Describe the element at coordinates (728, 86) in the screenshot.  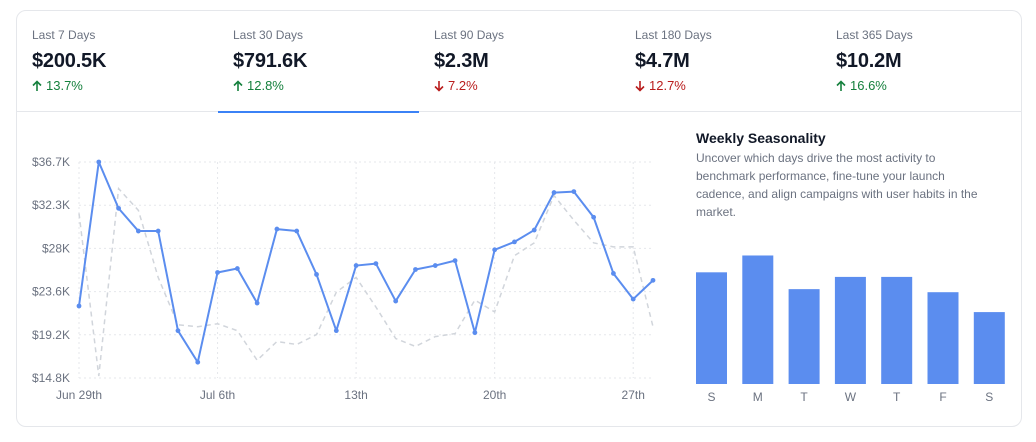
I see `tab-delta: 12.7%` at that location.